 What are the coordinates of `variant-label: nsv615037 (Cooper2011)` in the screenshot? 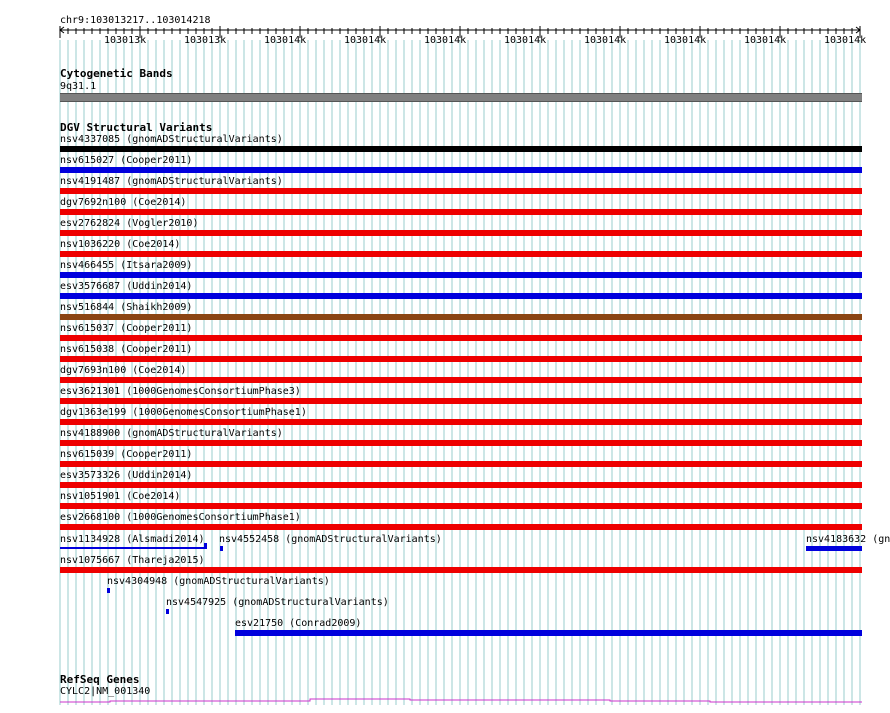 It's located at (126, 328).